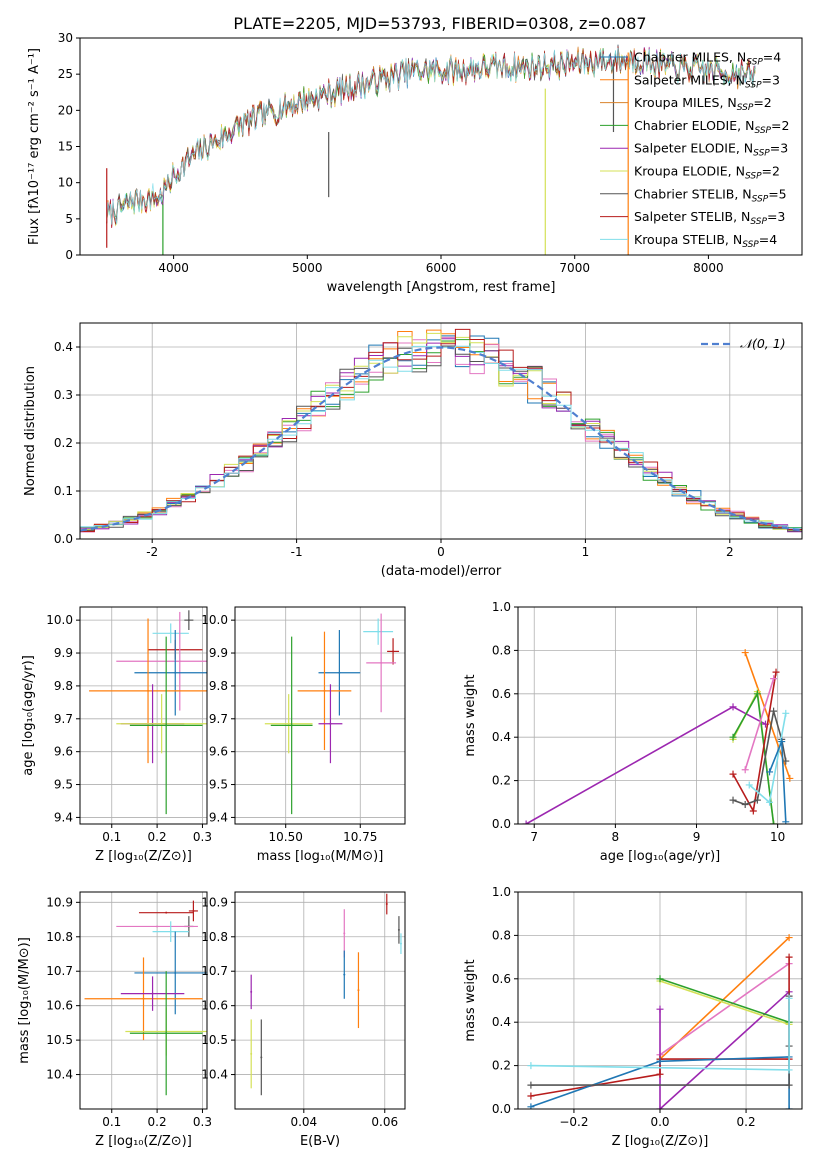  I want to click on y-tick-label: 9.8, so click(218, 686).